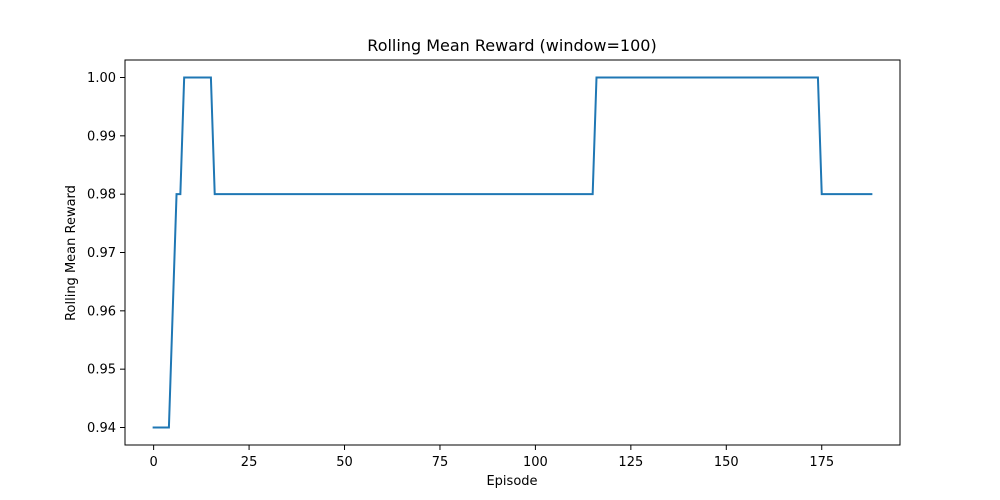 The height and width of the screenshot is (500, 1000). Describe the element at coordinates (101, 311) in the screenshot. I see `y-tick-label: 0.96` at that location.